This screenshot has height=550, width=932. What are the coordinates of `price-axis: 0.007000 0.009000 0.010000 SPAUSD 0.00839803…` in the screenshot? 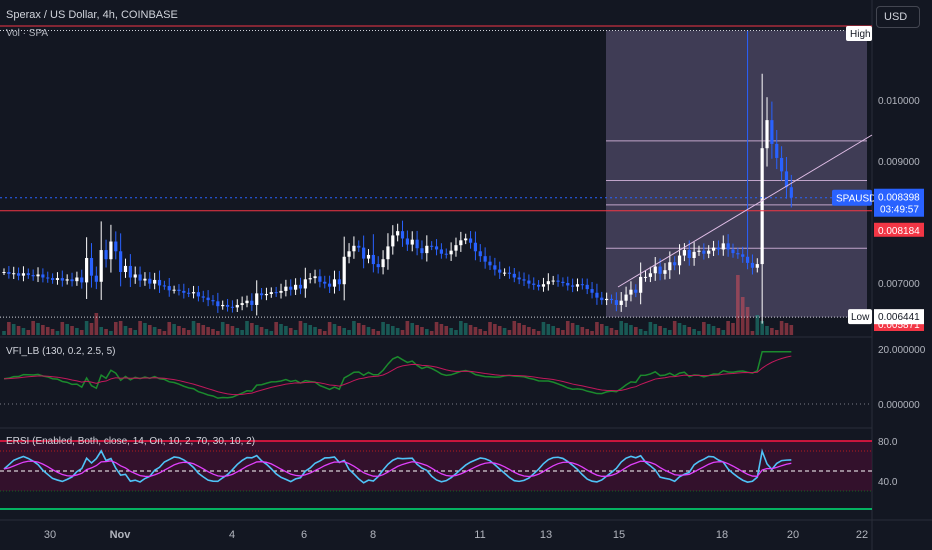 It's located at (879, 257).